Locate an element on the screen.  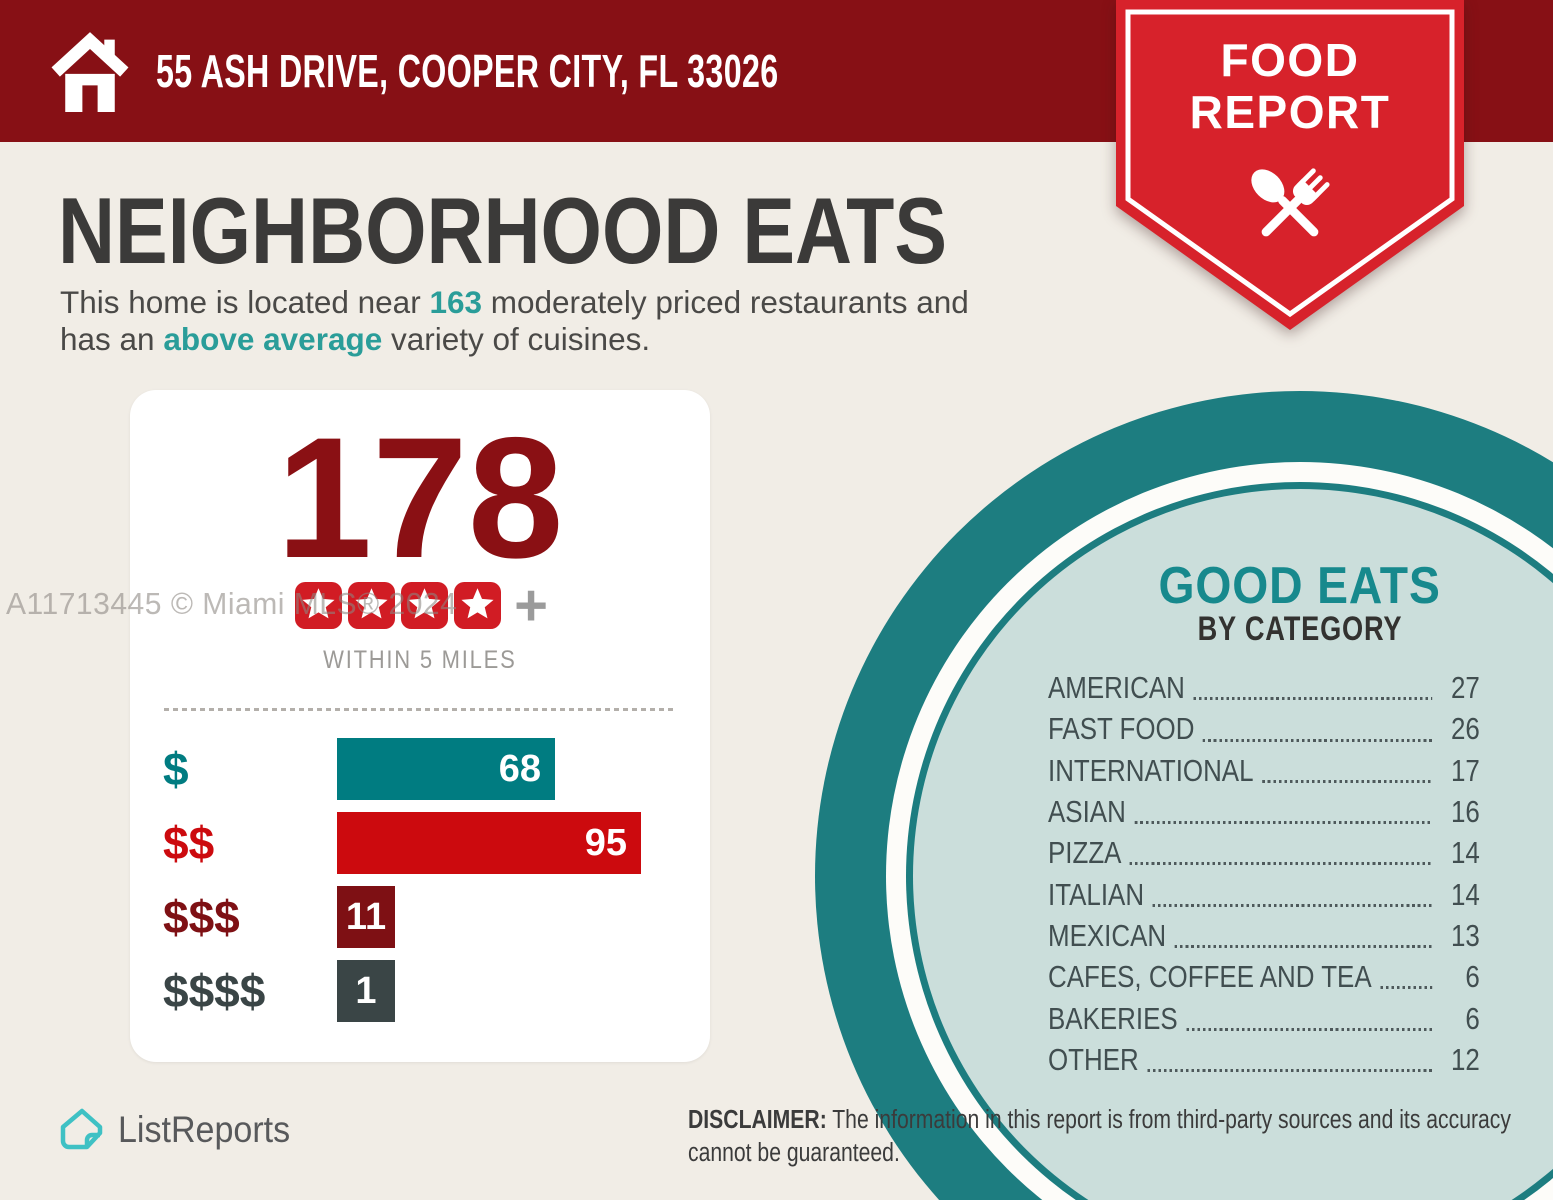
badge-title: FOOD REPORT is located at coordinates (1290, 86).